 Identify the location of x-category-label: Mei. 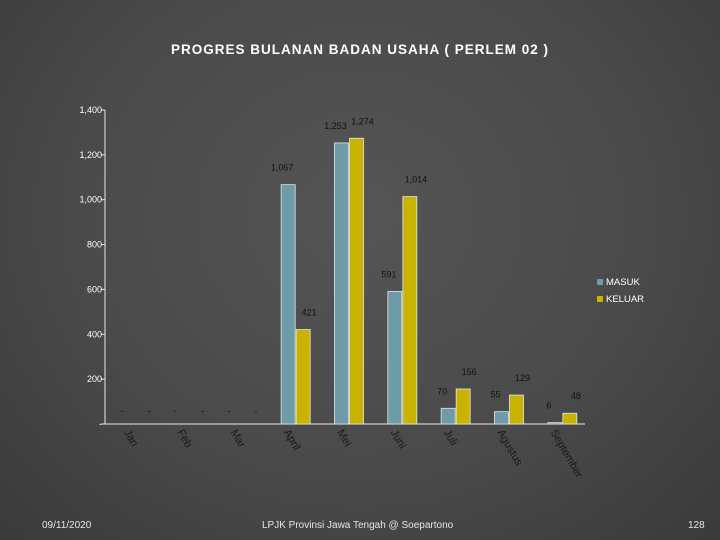
(343, 438).